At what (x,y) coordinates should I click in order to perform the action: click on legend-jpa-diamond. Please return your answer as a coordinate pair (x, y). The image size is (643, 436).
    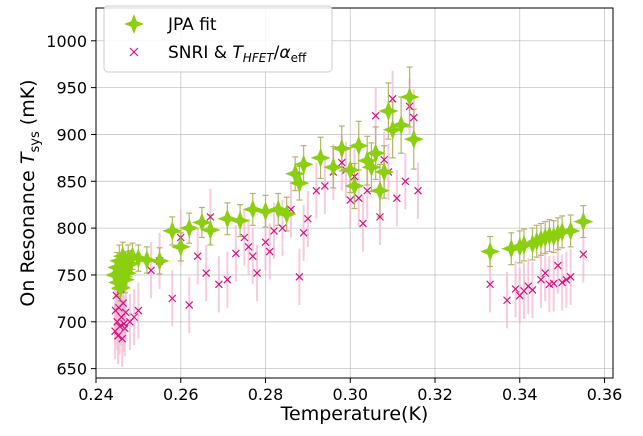
    Looking at the image, I should click on (134, 24).